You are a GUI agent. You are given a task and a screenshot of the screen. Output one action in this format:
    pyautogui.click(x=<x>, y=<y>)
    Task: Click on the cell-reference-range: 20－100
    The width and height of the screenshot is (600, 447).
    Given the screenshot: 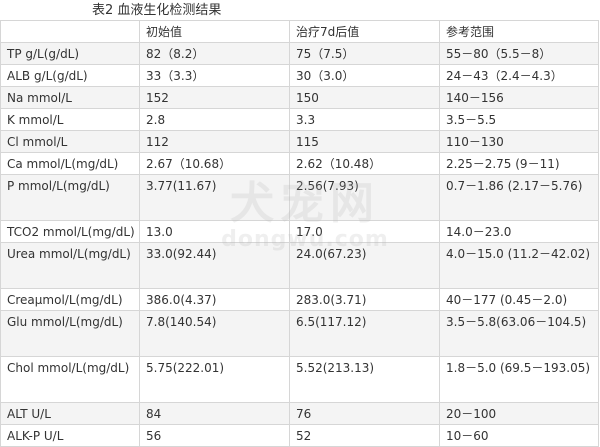 What is the action you would take?
    pyautogui.click(x=519, y=413)
    